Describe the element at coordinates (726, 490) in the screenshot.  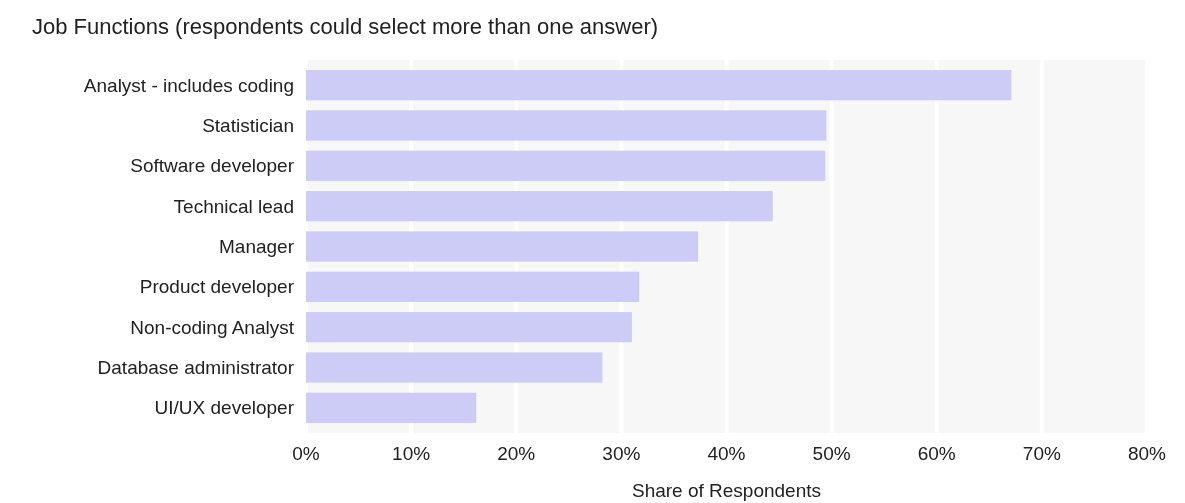
I see `x-axis-title: Share of Respondents` at that location.